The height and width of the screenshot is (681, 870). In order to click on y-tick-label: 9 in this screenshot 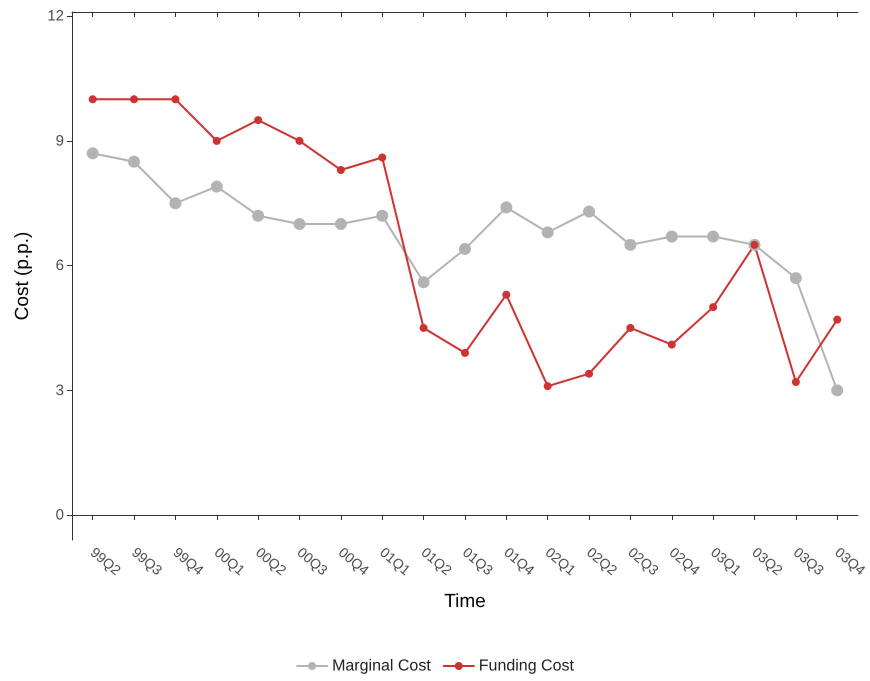, I will do `click(60, 141)`.